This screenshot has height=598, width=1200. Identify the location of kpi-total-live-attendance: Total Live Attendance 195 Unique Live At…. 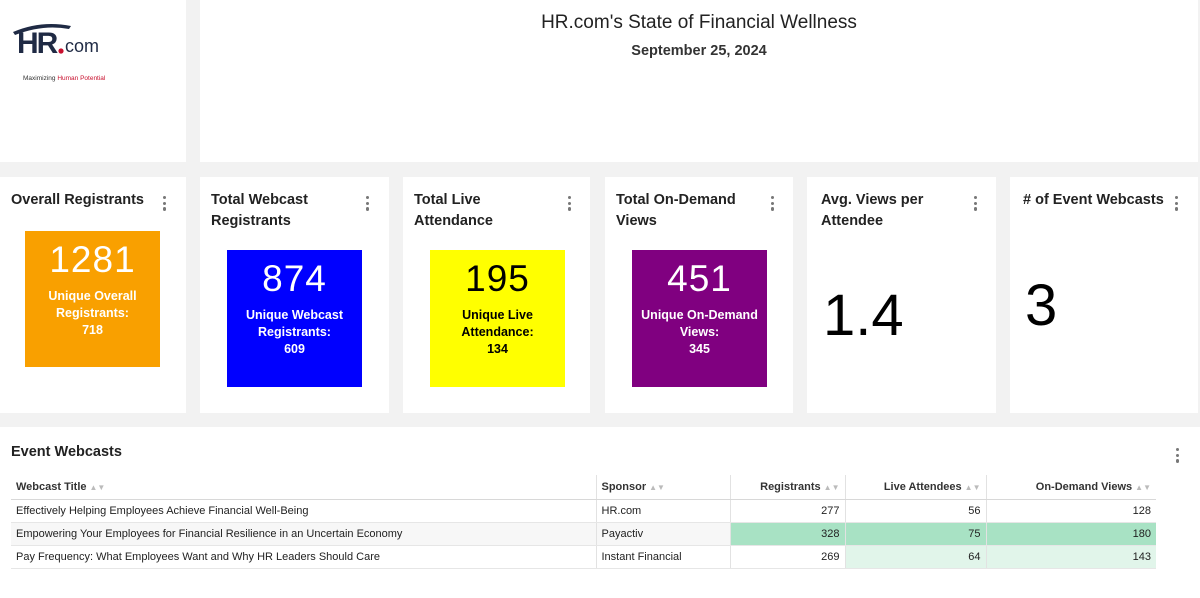
(496, 295).